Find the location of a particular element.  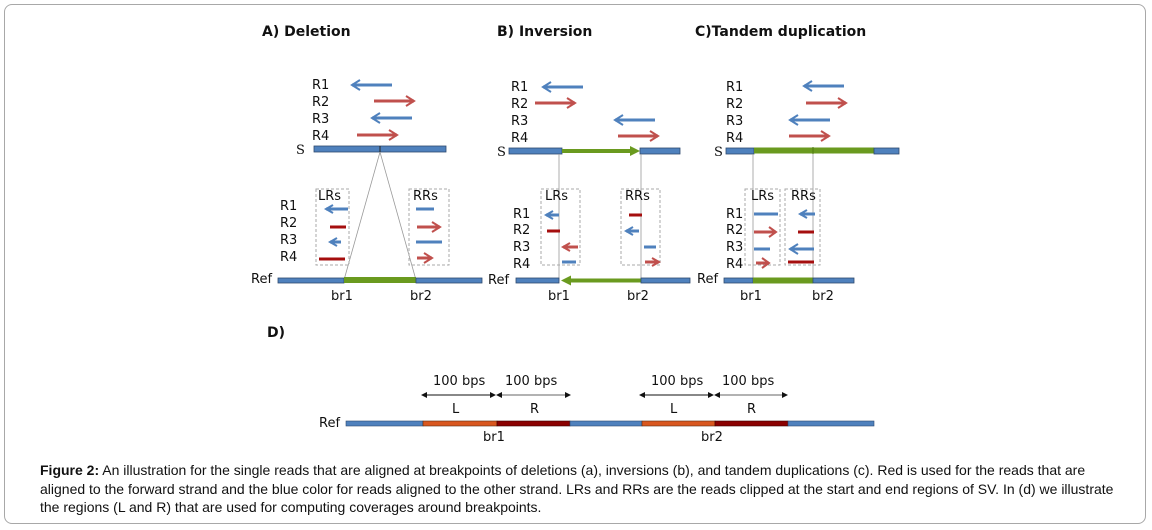

rrs-r4-clip is located at coordinates (653, 262).